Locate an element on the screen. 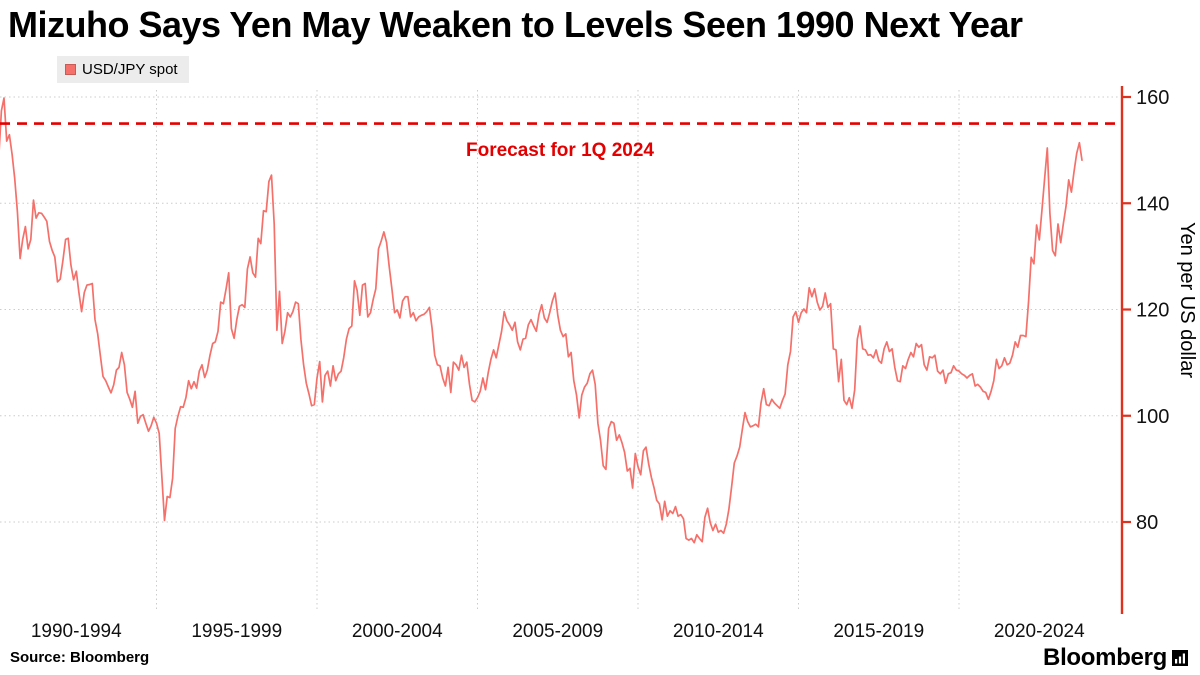  svg-text: 120 is located at coordinates (1152, 311).